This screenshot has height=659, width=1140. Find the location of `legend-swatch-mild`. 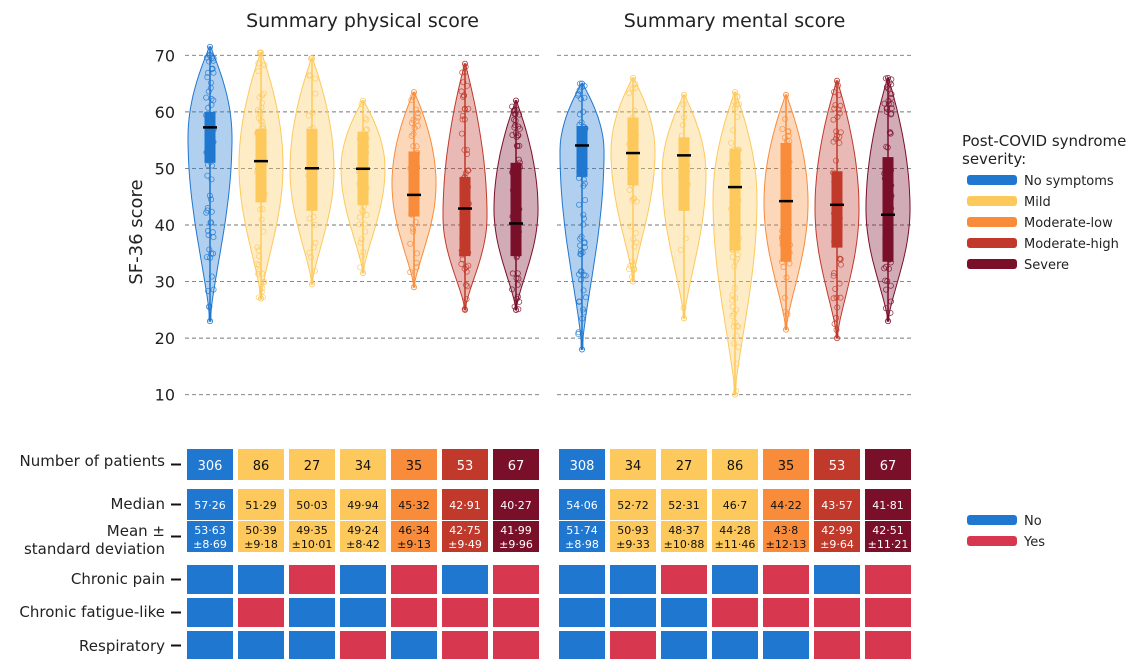

legend-swatch-mild is located at coordinates (992, 201).